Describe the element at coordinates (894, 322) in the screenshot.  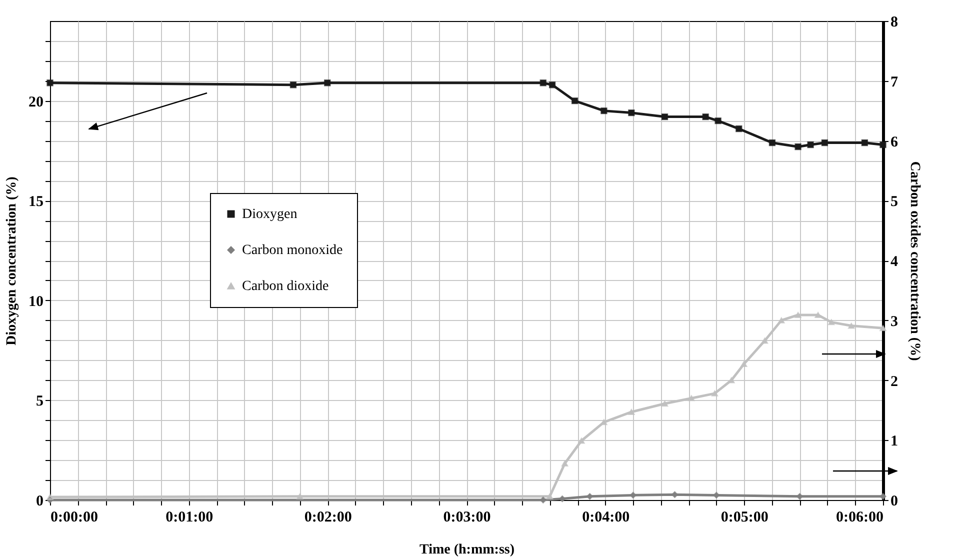
I see `y2-tick-label: 3` at that location.